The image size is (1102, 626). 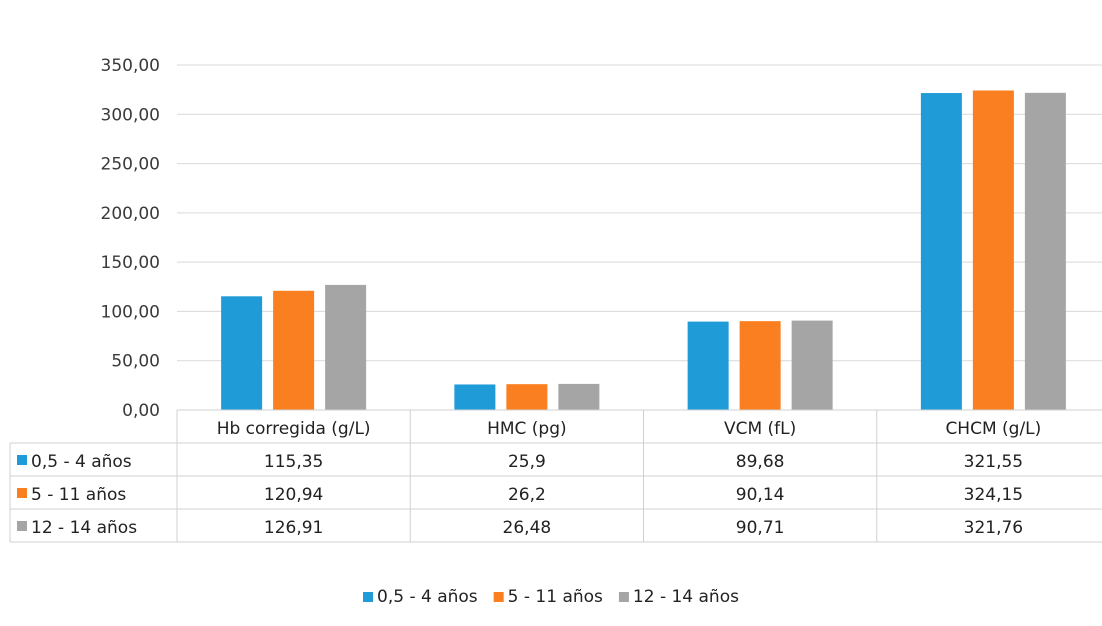 What do you see at coordinates (293, 495) in the screenshot?
I see `data-cell: 120,94` at bounding box center [293, 495].